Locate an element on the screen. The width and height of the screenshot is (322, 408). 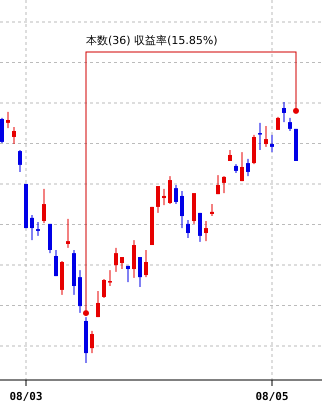
text: 本数(36) 収益率(15.85%) is located at coordinates (152, 40).